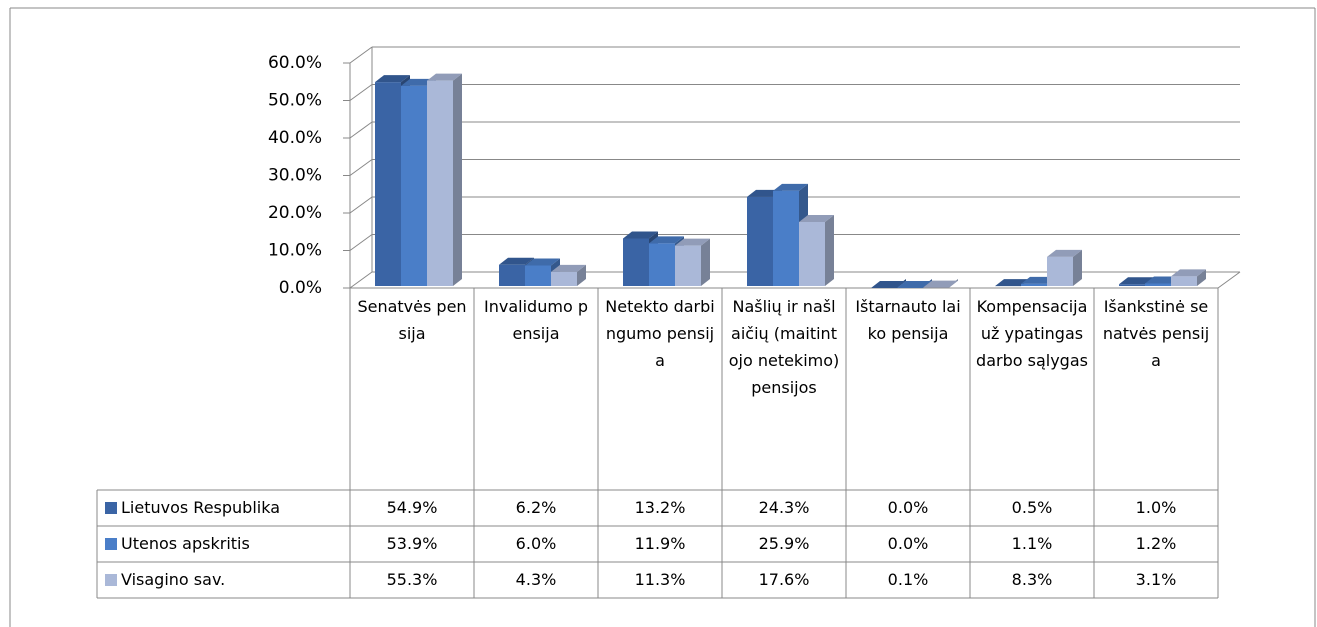 Image resolution: width=1317 pixels, height=627 pixels. What do you see at coordinates (1032, 579) in the screenshot?
I see `value-label: 8.3%` at bounding box center [1032, 579].